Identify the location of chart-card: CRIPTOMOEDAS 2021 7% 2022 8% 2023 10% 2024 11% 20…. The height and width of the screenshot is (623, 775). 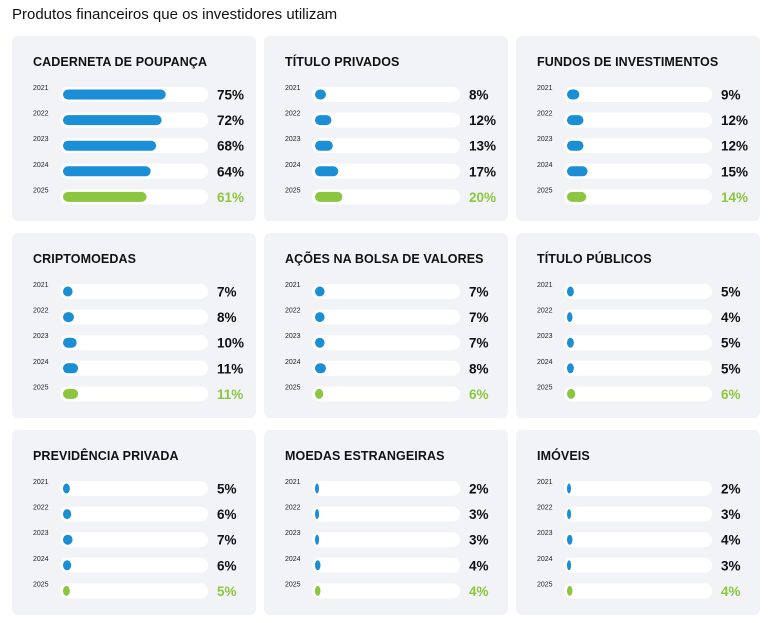
(134, 325).